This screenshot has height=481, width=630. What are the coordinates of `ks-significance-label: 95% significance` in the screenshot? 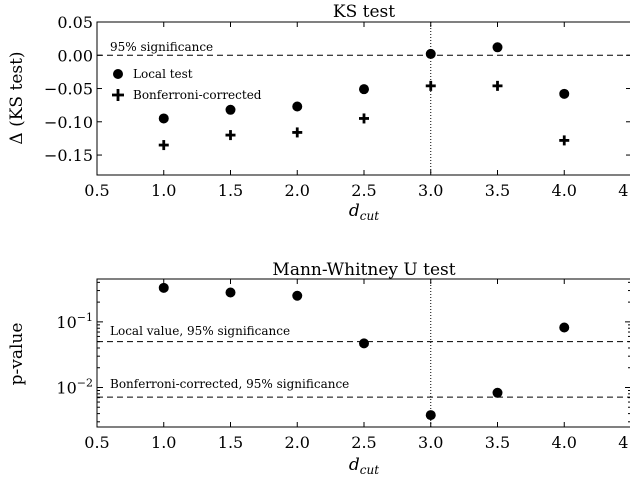 It's located at (161, 47).